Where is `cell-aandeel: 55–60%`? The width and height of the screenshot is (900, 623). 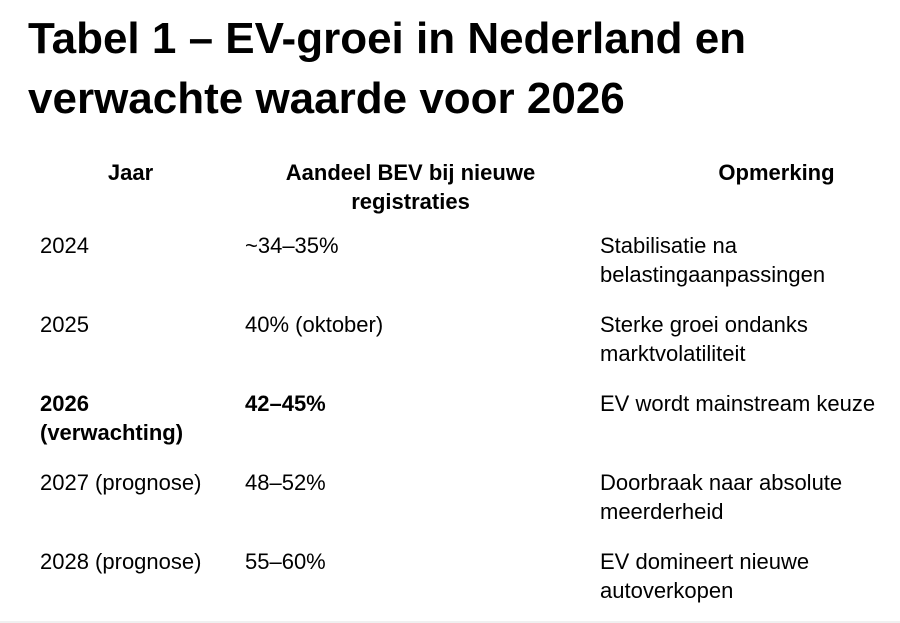 cell-aandeel: 55–60% is located at coordinates (285, 561).